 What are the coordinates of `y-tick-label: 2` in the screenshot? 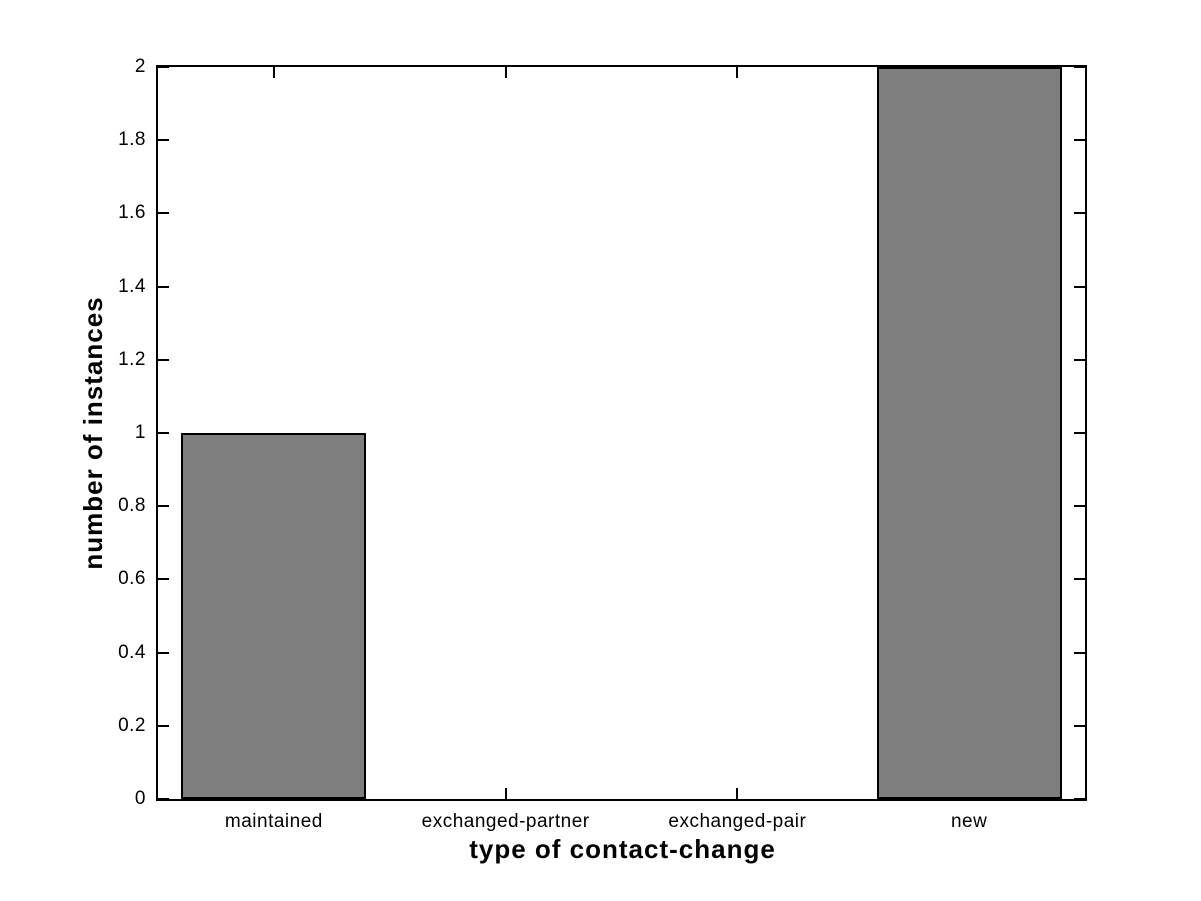 It's located at (140, 66).